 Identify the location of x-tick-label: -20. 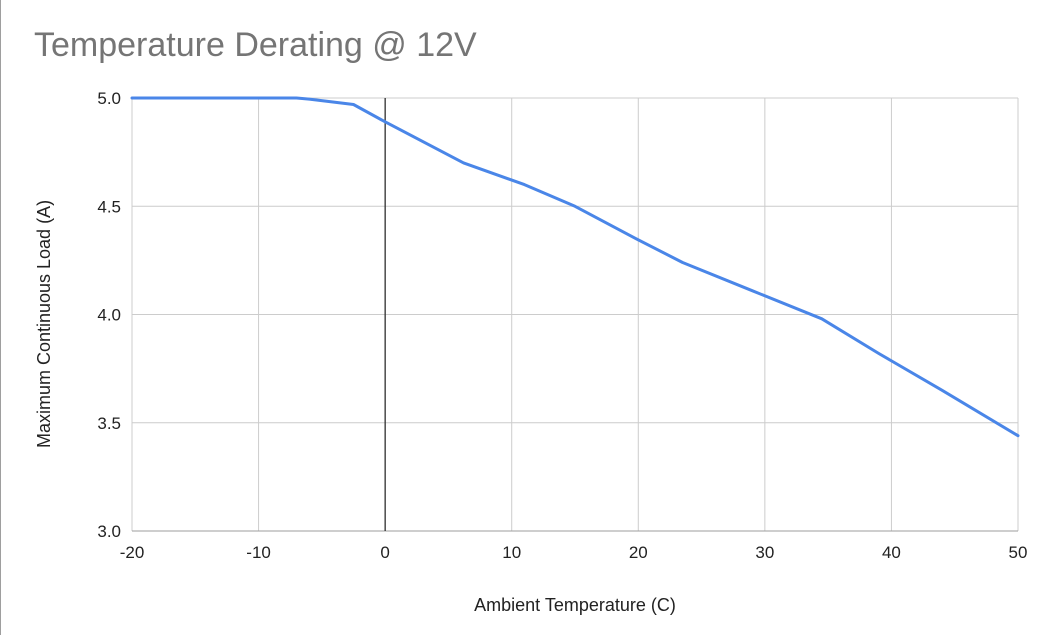
(132, 552).